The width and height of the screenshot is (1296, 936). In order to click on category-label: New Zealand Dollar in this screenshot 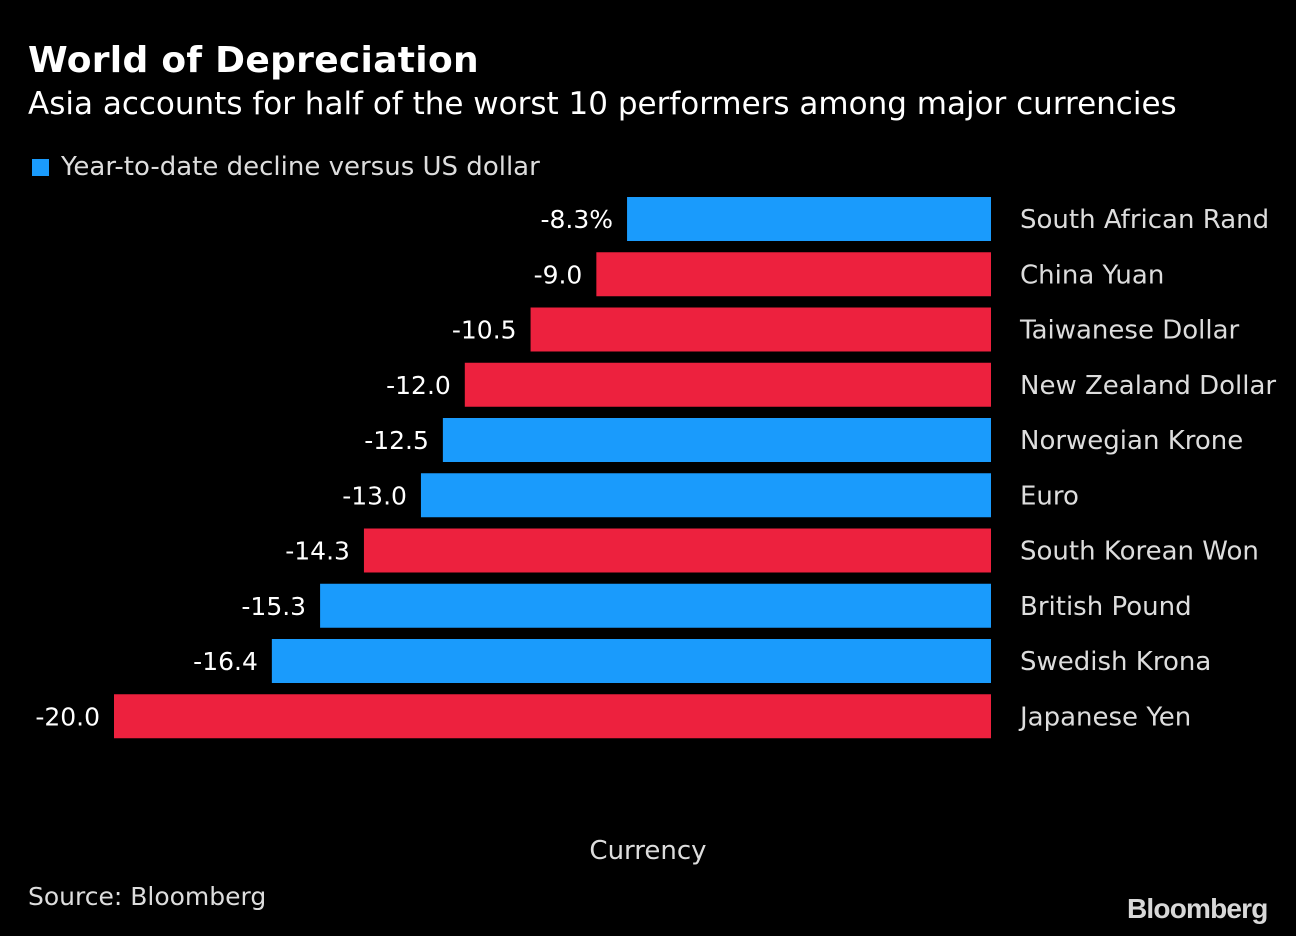, I will do `click(1148, 386)`.